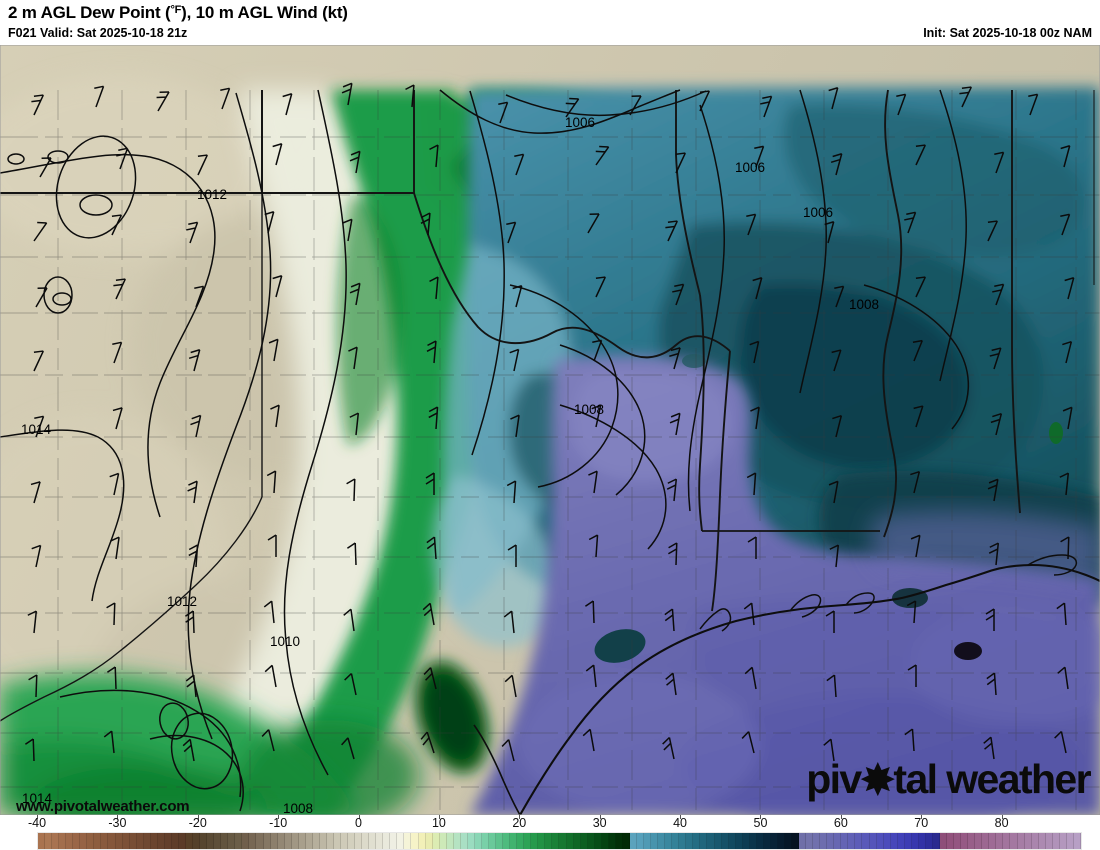 The height and width of the screenshot is (850, 1100). Describe the element at coordinates (264, 12) in the screenshot. I see `title-rest: ), 10 m AGL Wind (kt)` at that location.